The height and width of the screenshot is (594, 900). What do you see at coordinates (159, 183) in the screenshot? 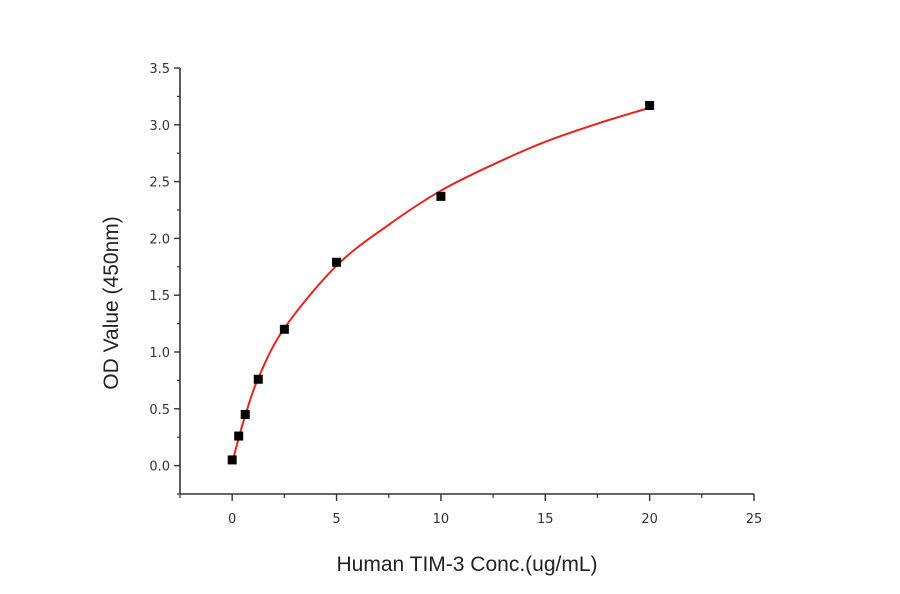
I see `y-tick-label: 2.5` at bounding box center [159, 183].